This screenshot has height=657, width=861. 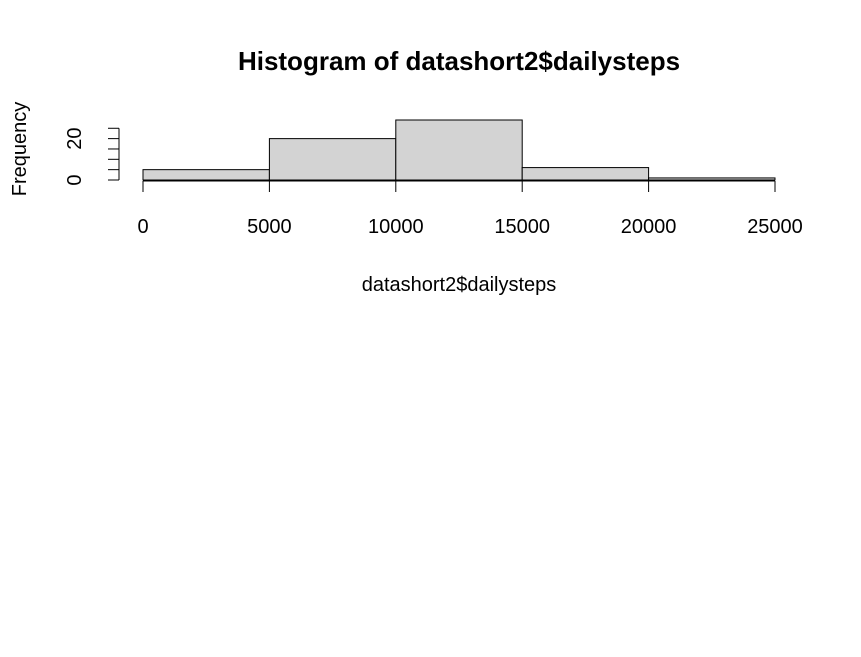 I want to click on x-tick-label-0: 0, so click(x=142, y=227).